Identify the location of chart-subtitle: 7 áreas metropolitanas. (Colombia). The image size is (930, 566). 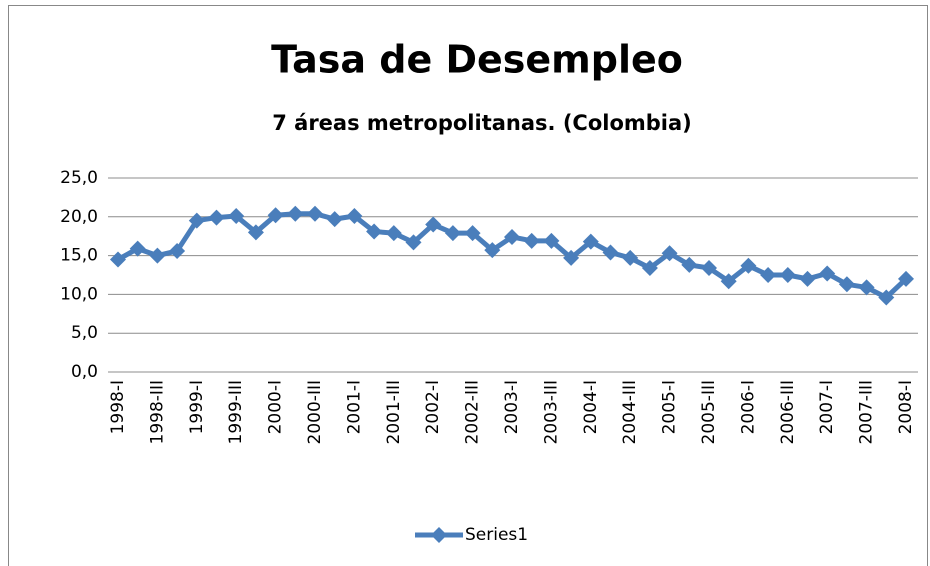
(482, 123).